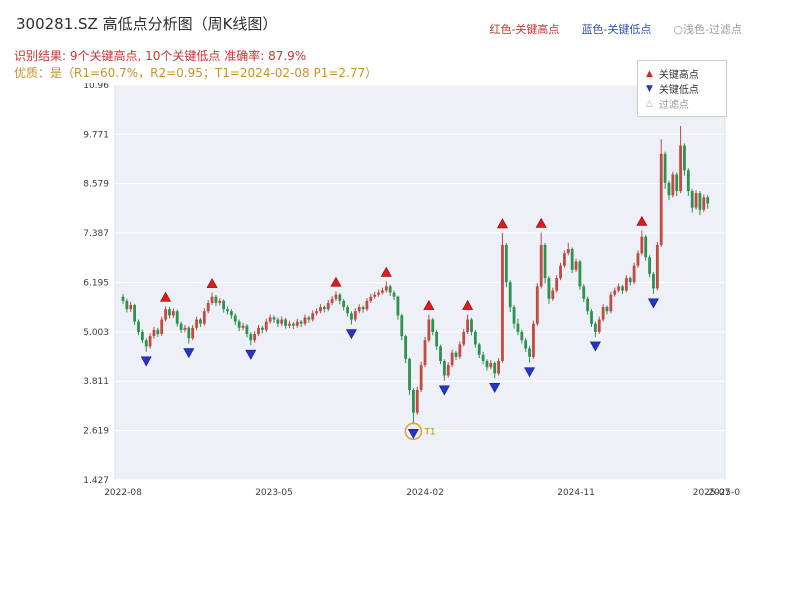  I want to click on header-legend-key-low: 蓝色-关键低点, so click(616, 29).